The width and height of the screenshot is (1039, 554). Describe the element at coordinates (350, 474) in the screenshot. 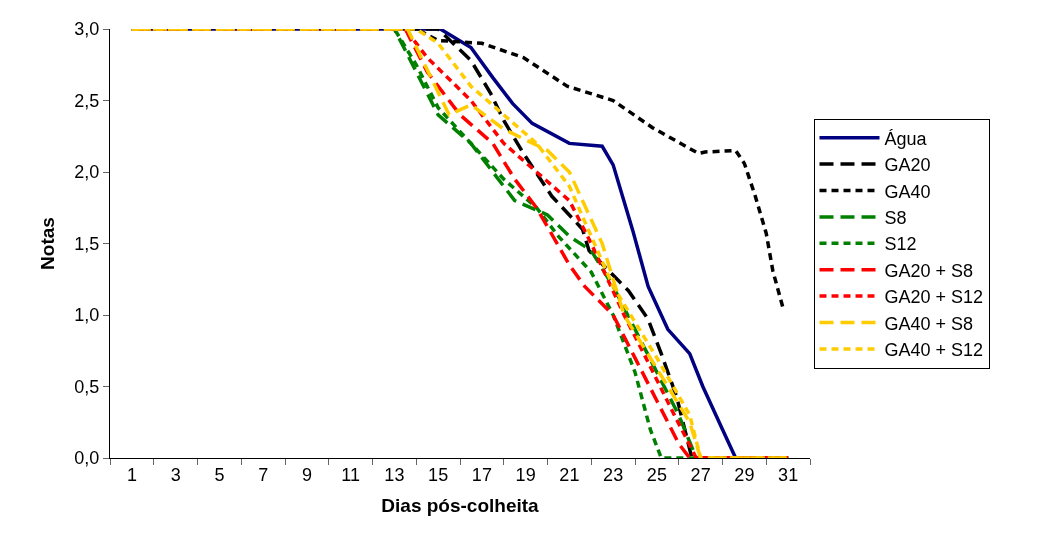

I see `x-tick-label: 11` at that location.